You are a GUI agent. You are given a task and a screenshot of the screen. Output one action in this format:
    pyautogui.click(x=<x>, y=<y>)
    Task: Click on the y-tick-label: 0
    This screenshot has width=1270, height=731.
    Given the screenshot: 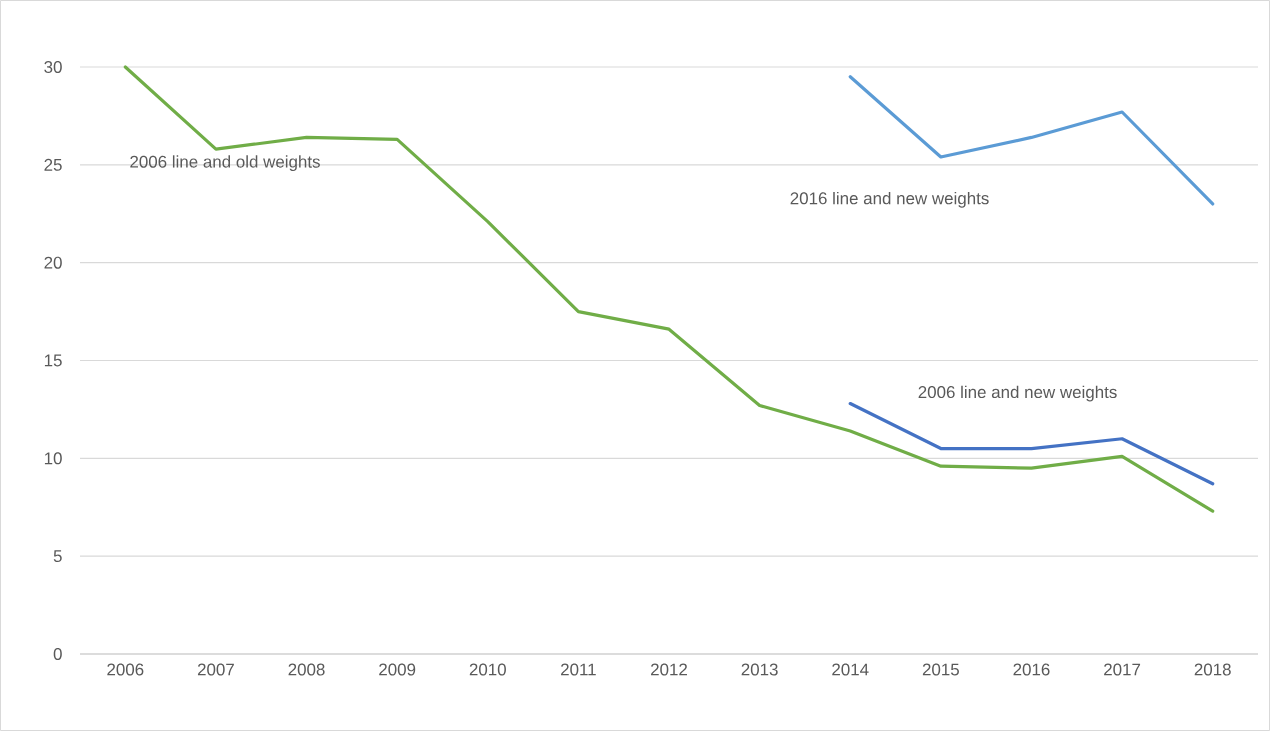 What is the action you would take?
    pyautogui.click(x=57, y=654)
    